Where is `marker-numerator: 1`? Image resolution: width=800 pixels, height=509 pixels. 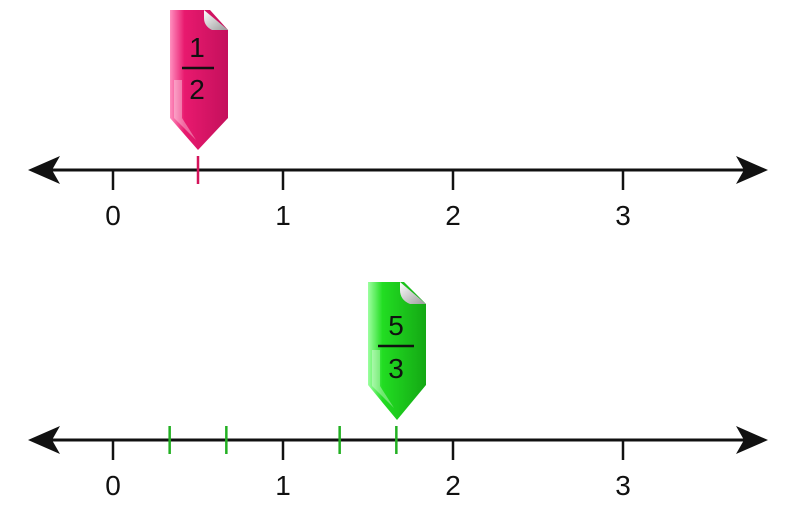
marker-numerator: 1 is located at coordinates (197, 47).